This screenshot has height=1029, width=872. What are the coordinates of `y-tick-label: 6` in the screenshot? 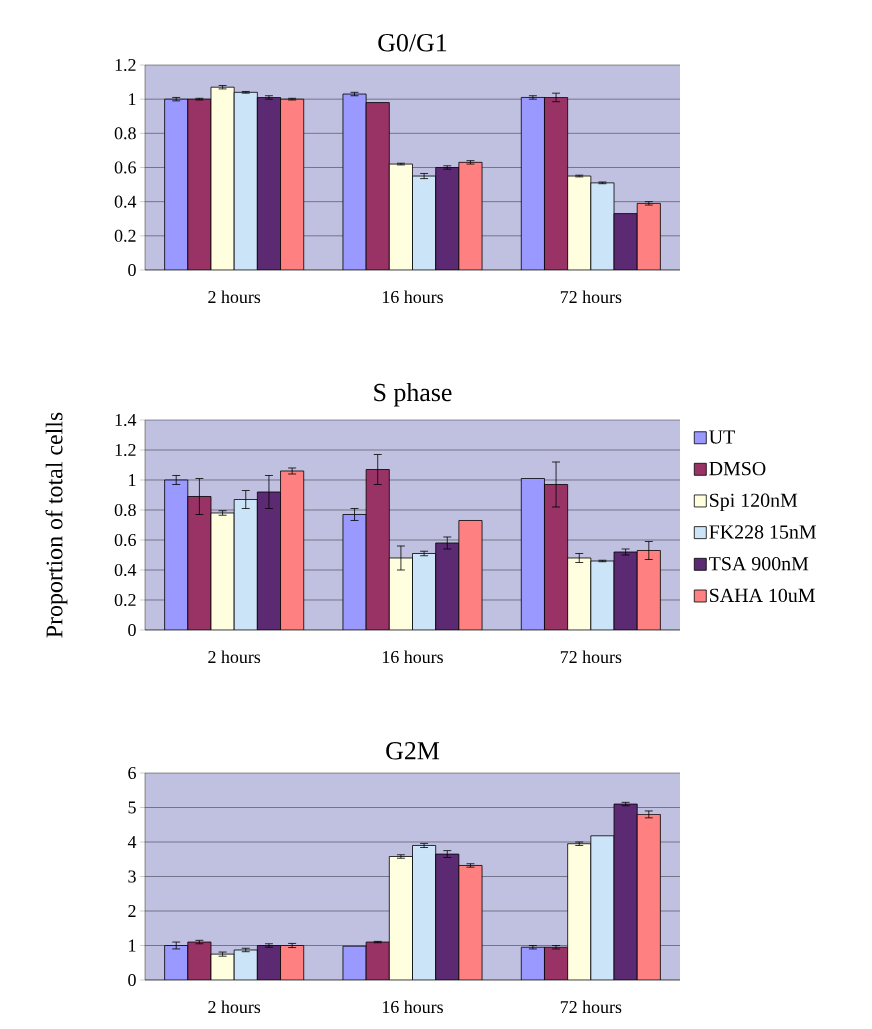 It's located at (132, 773).